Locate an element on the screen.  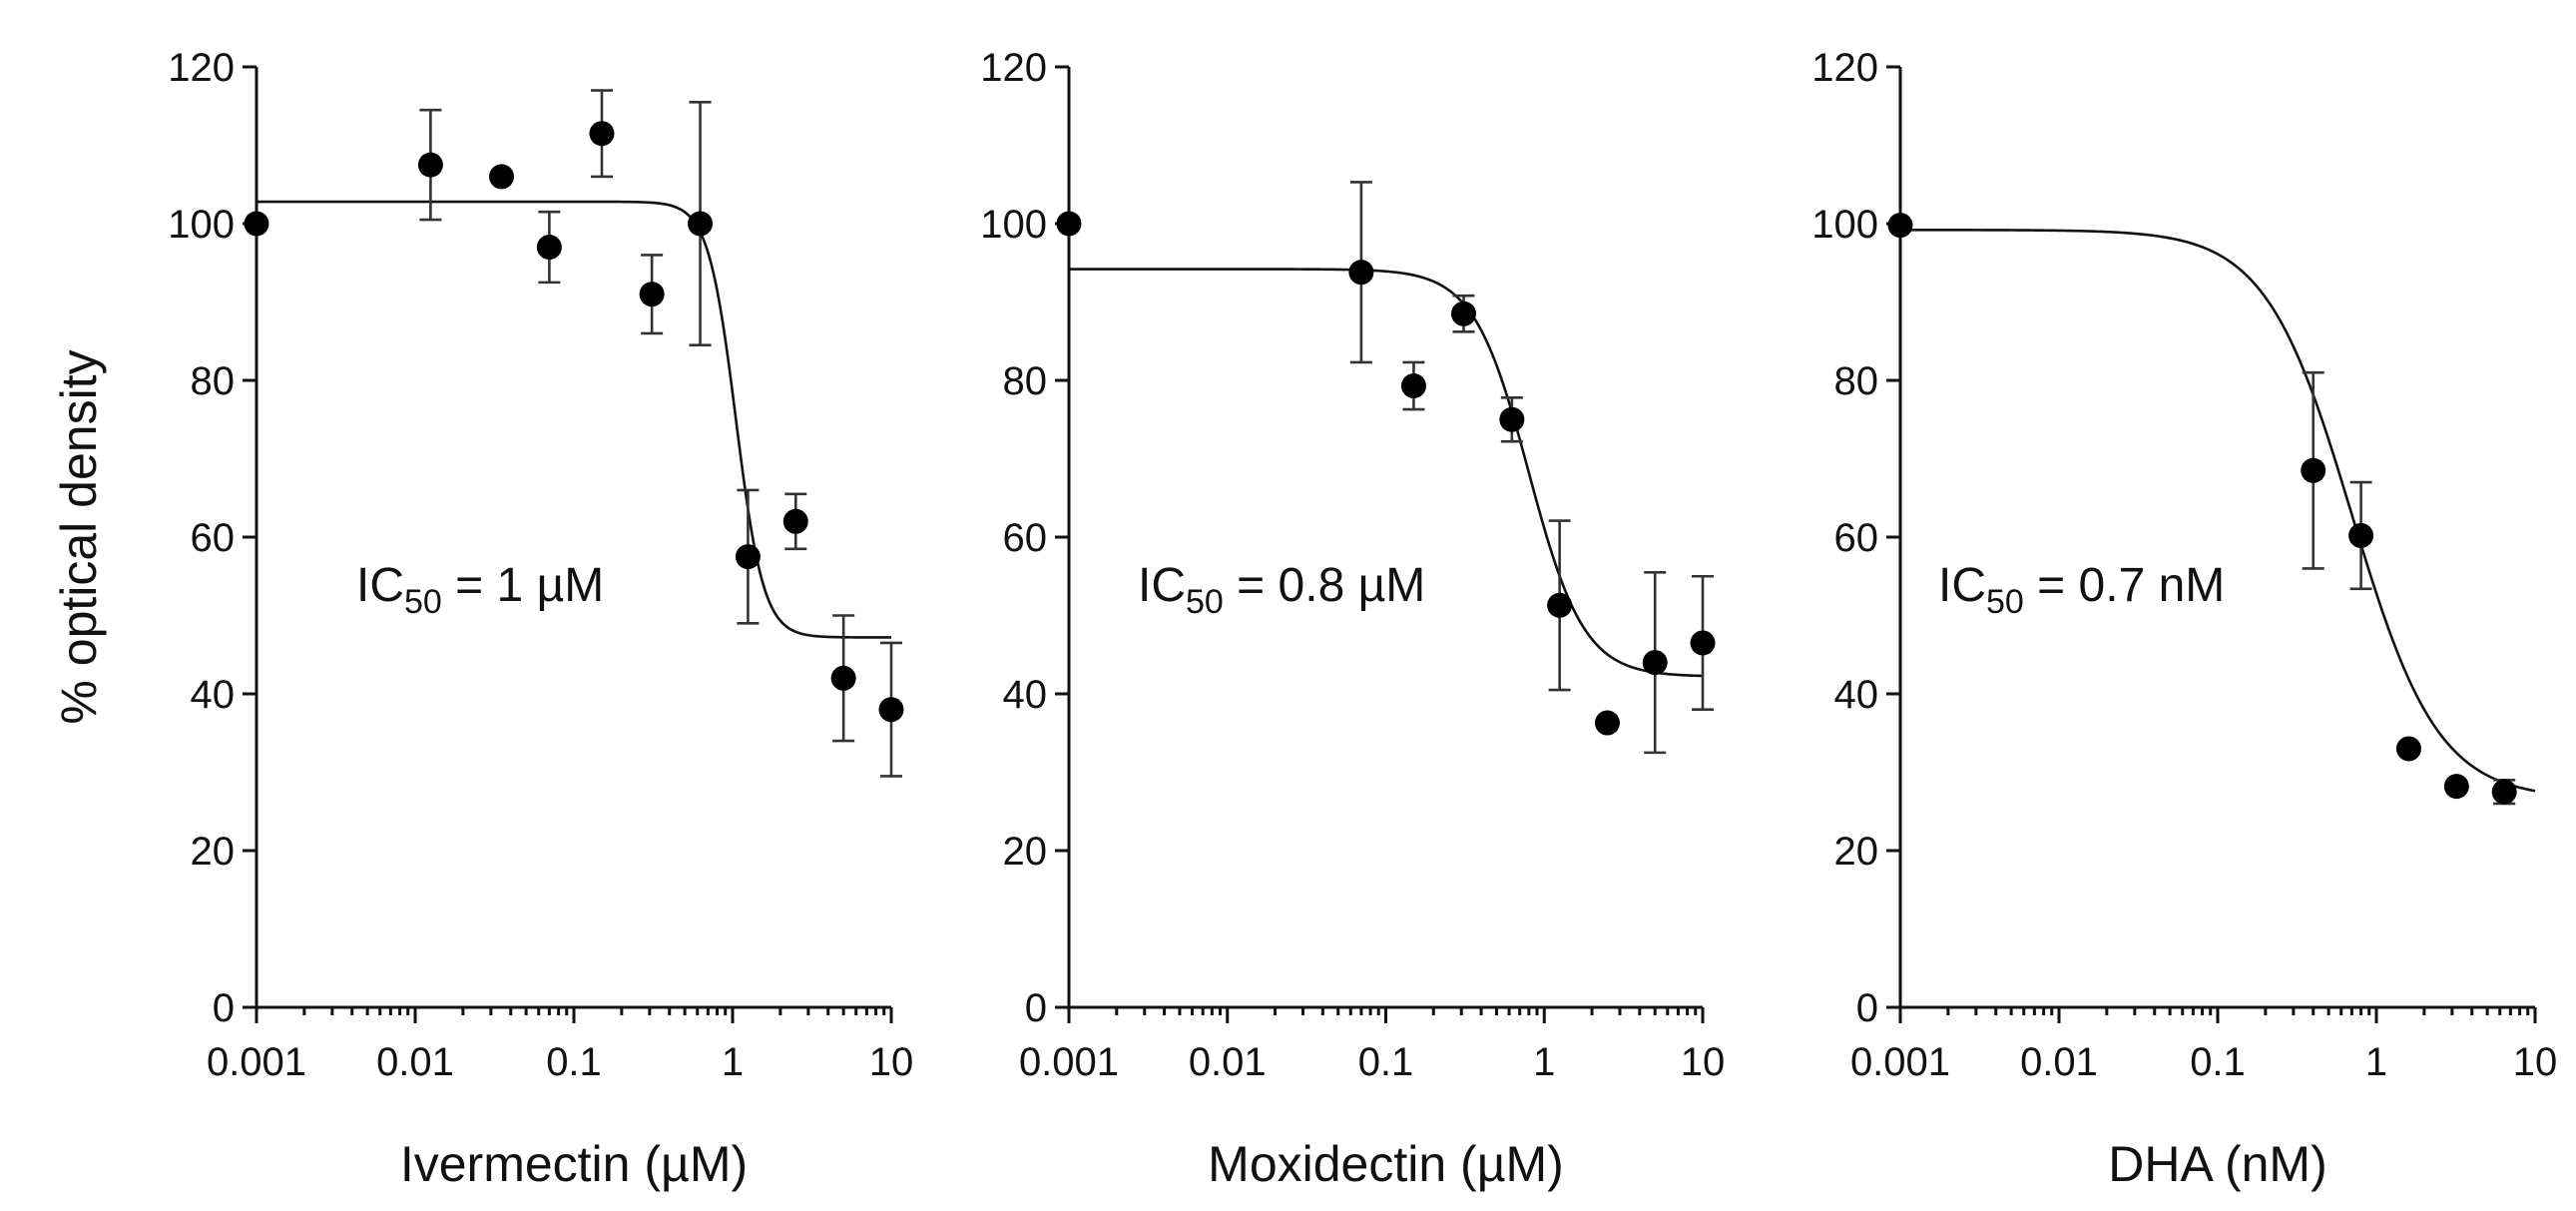
x-axis-title: DHA (nM) is located at coordinates (2217, 1164).